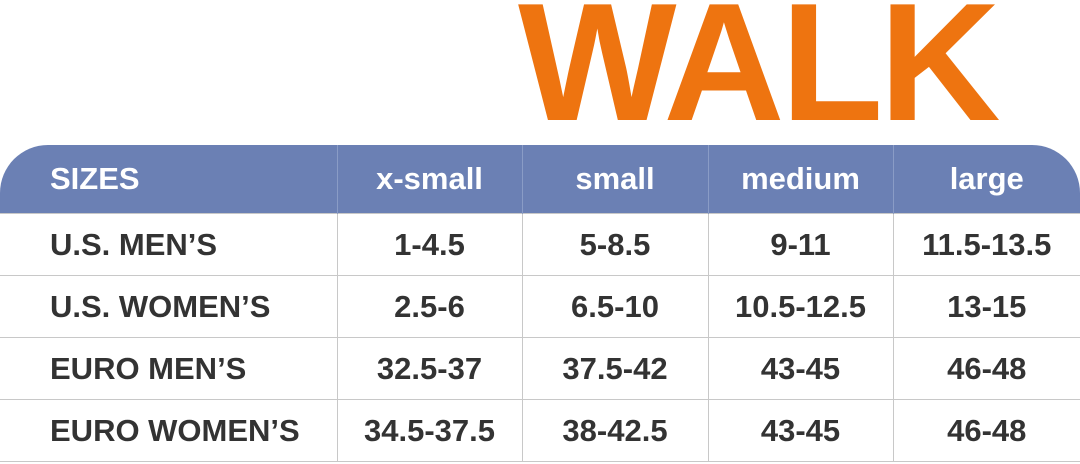 Image resolution: width=1080 pixels, height=464 pixels. What do you see at coordinates (986, 306) in the screenshot?
I see `size-cell: 13-15` at bounding box center [986, 306].